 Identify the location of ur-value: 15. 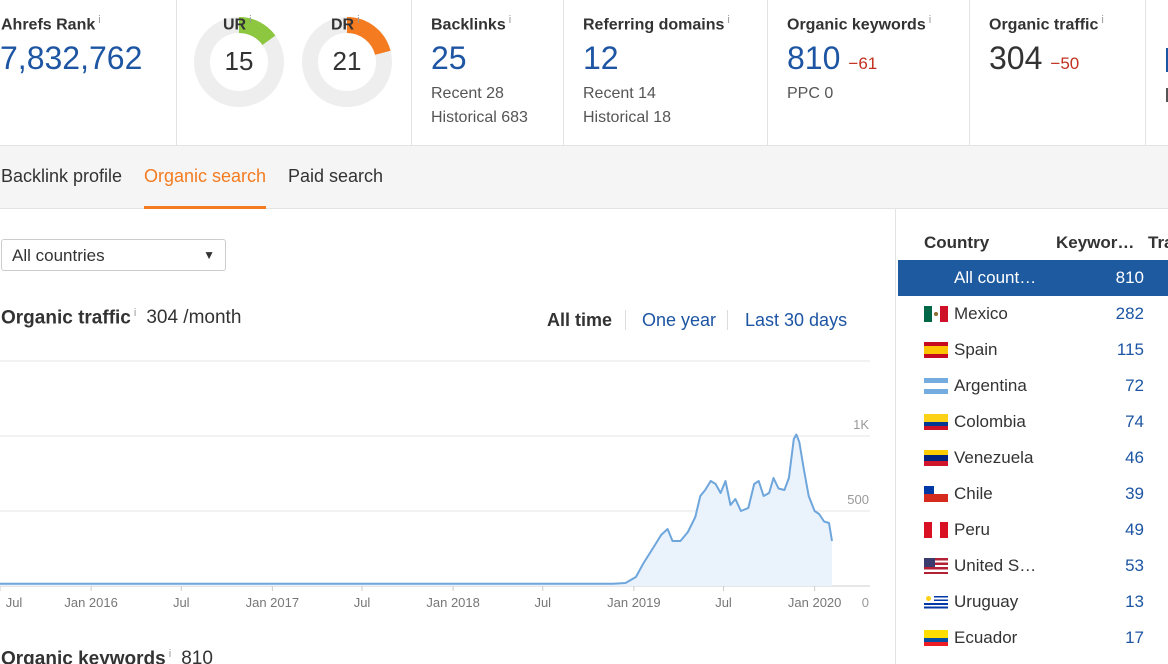
(239, 61).